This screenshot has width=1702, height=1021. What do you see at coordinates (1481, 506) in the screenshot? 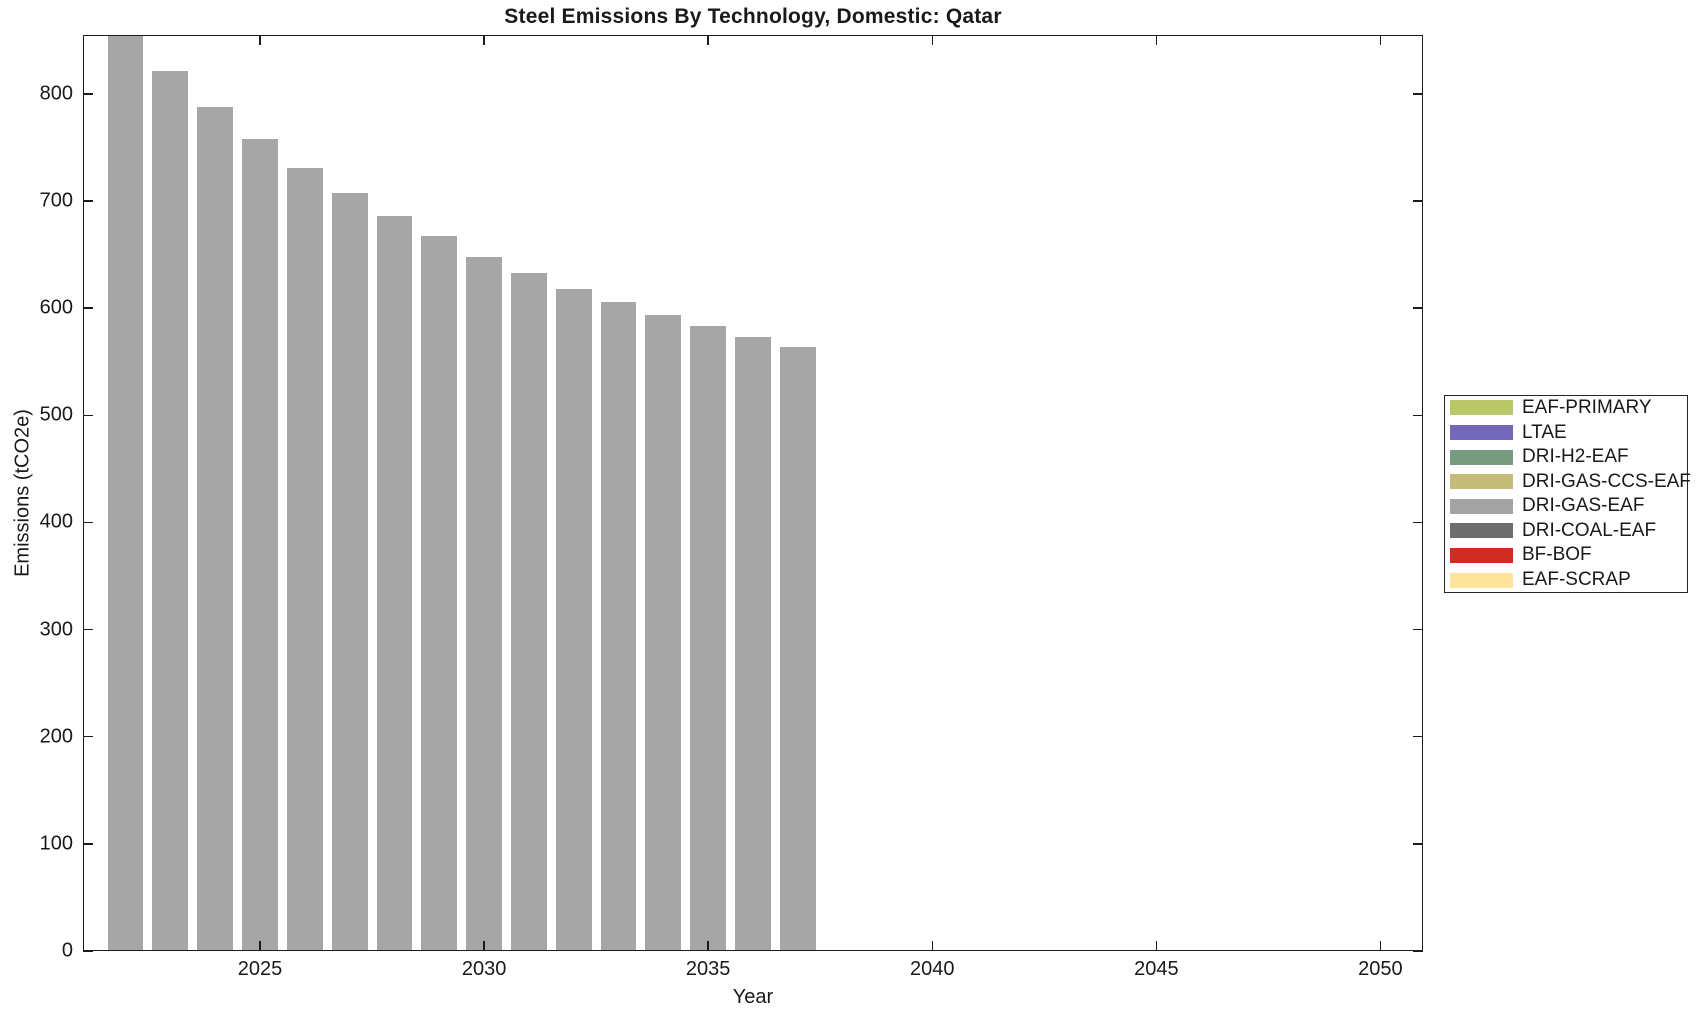
I see `legend-swatch-dri-gas-eaf` at bounding box center [1481, 506].